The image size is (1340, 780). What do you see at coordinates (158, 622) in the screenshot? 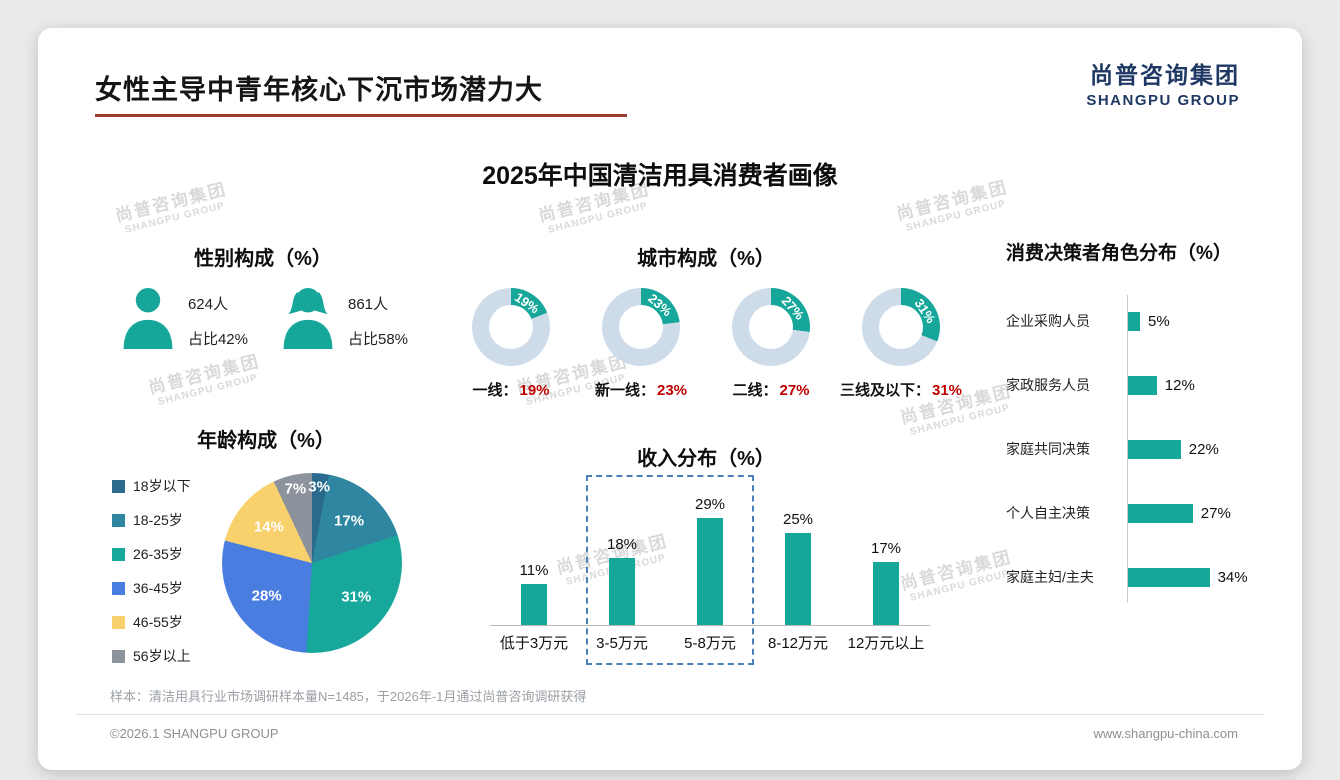
I see `age-legend-label: 46-55岁` at bounding box center [158, 622].